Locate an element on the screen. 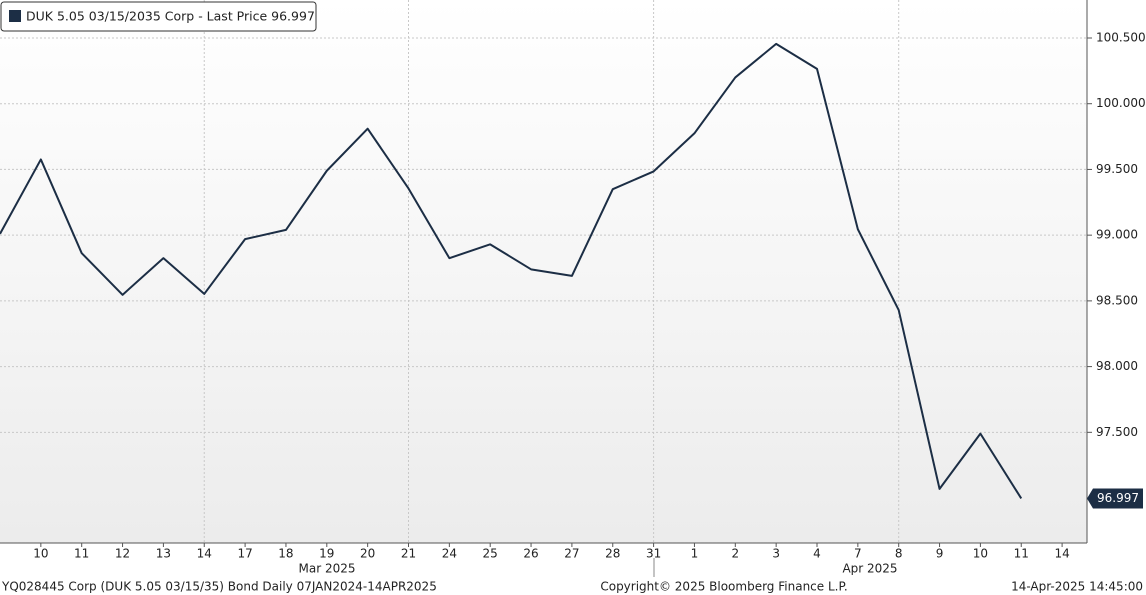 The image size is (1146, 595). last-price-tag is located at coordinates (1115, 498).